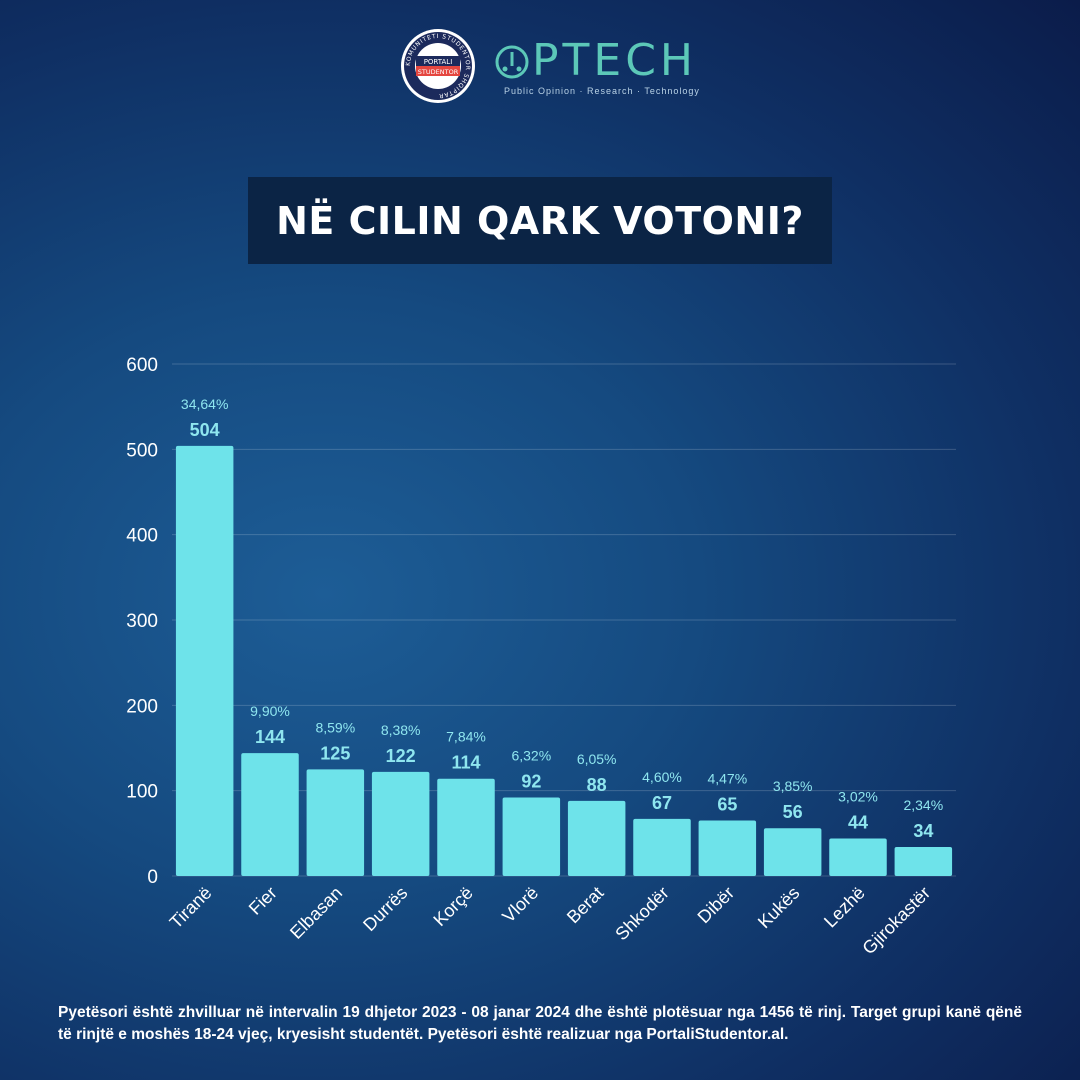  Describe the element at coordinates (401, 756) in the screenshot. I see `value-label: 122` at that location.